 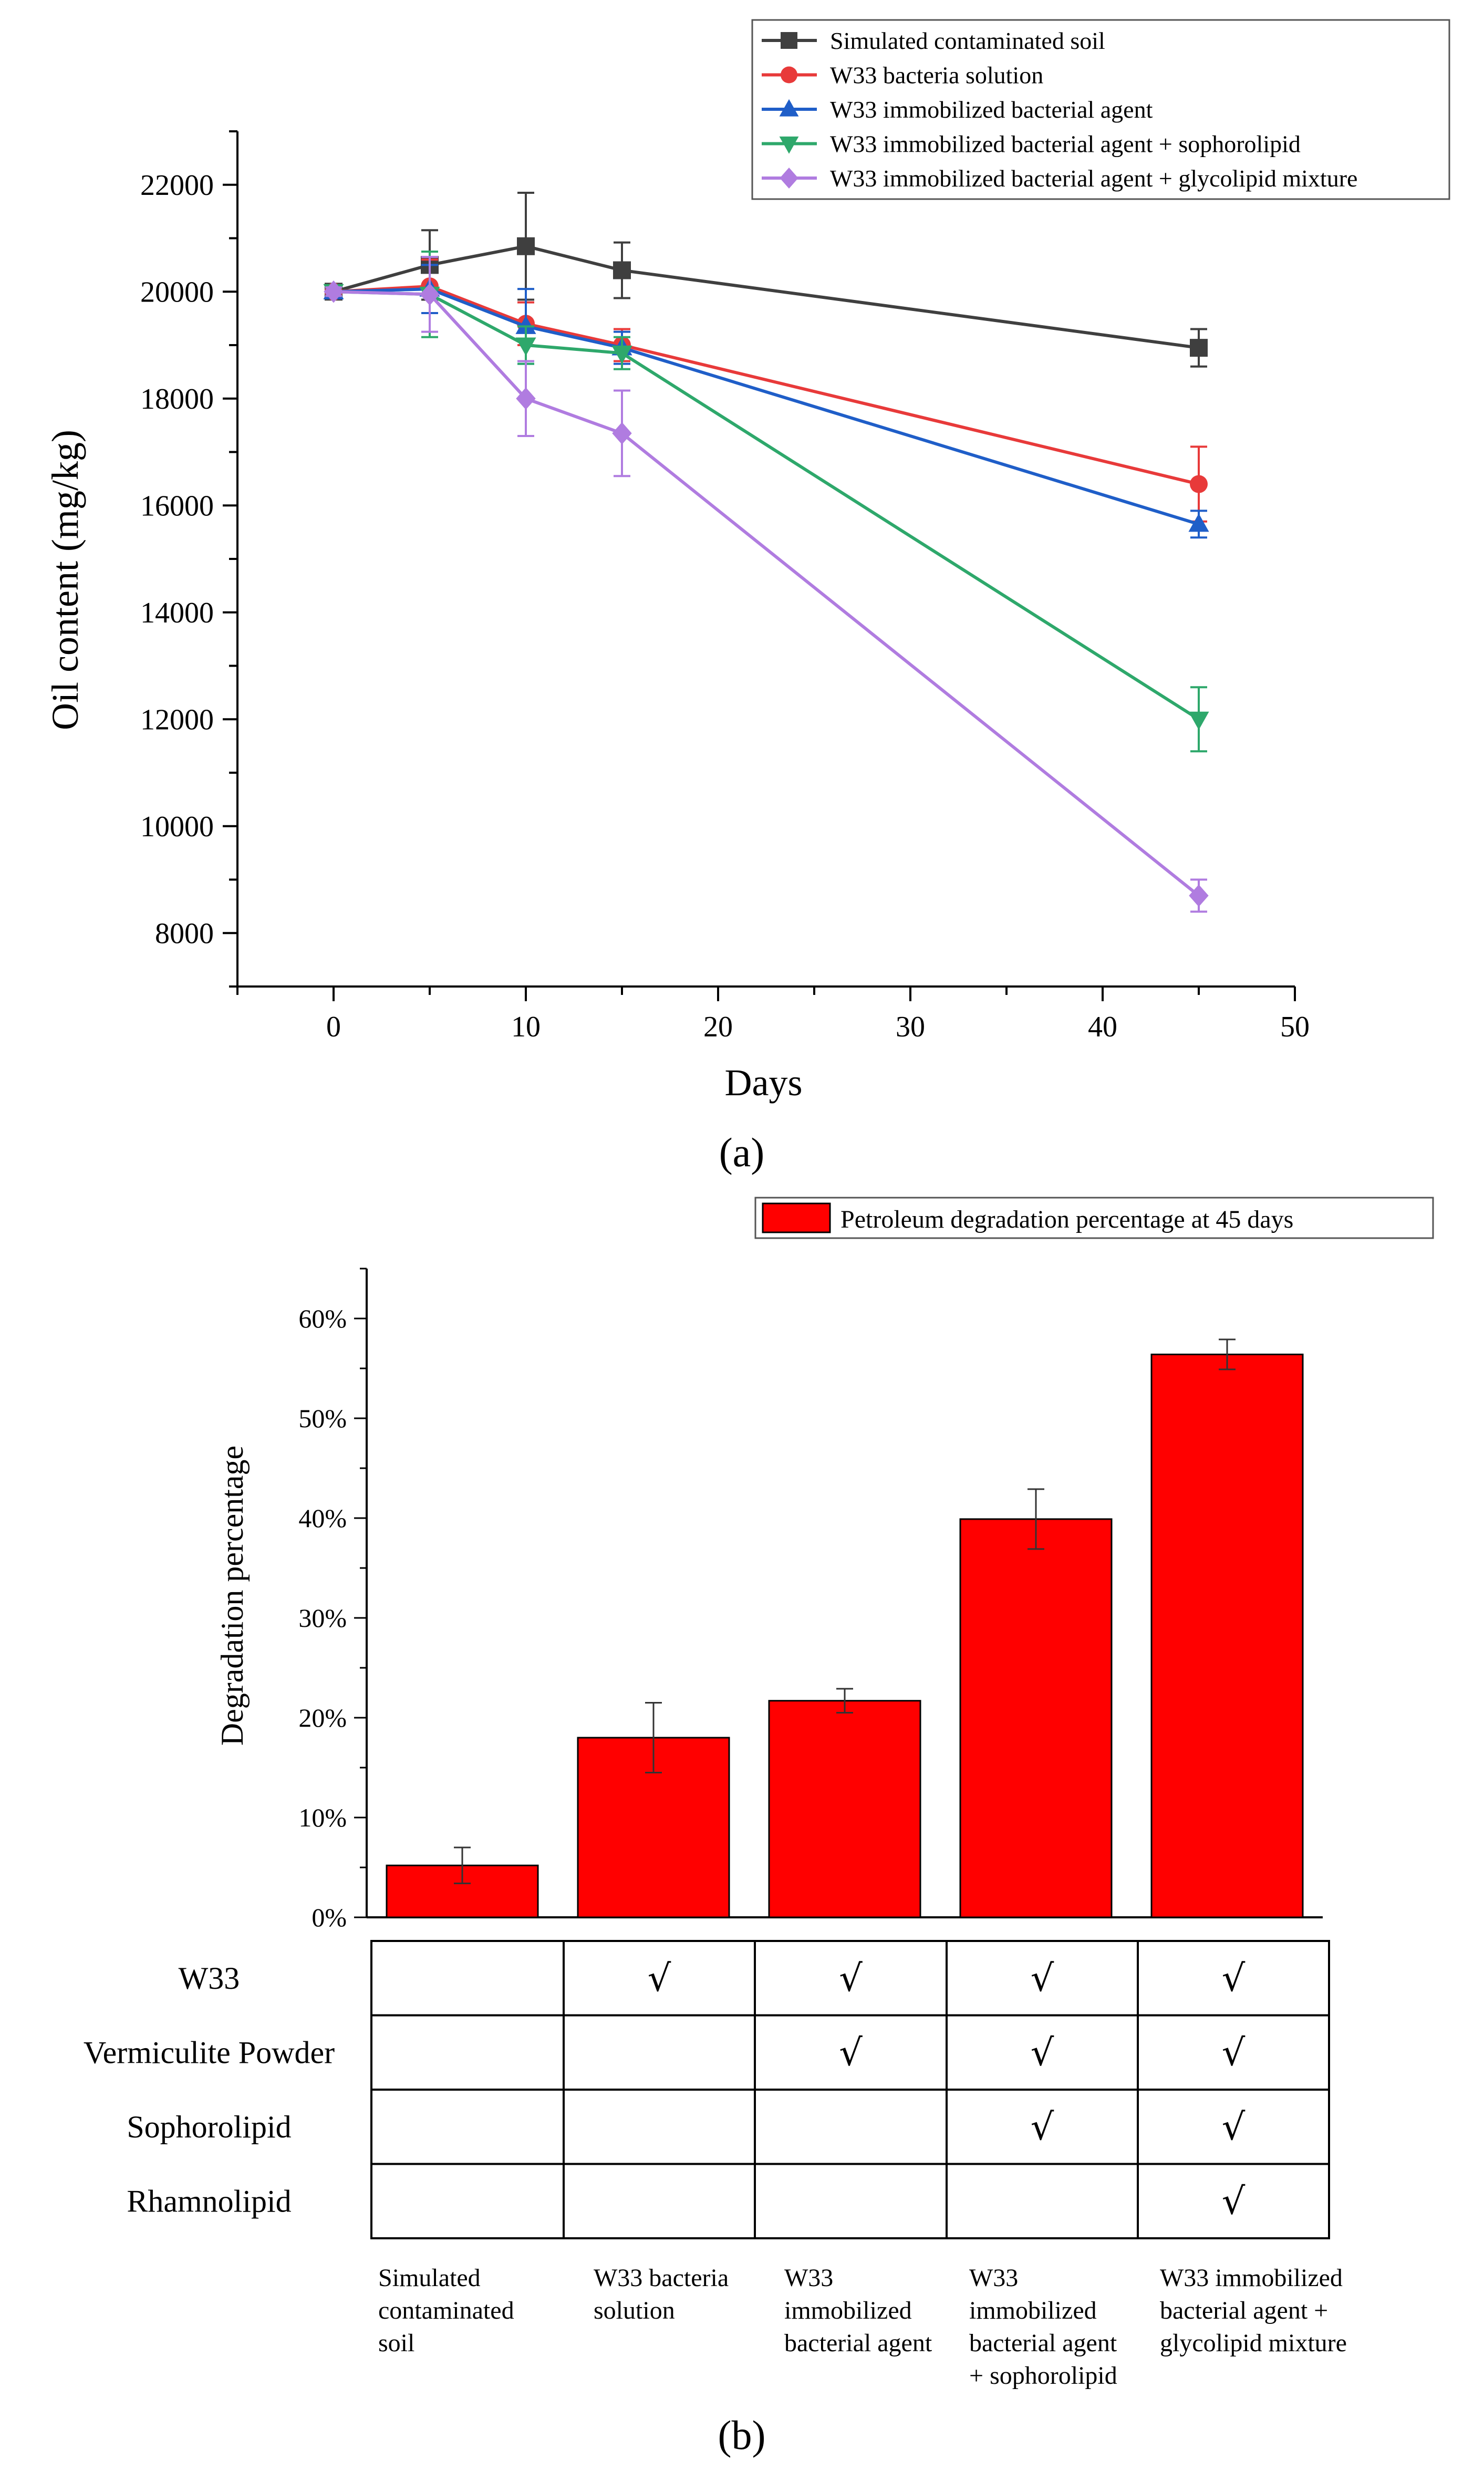 I want to click on x-axis-title: Days, so click(x=764, y=1083).